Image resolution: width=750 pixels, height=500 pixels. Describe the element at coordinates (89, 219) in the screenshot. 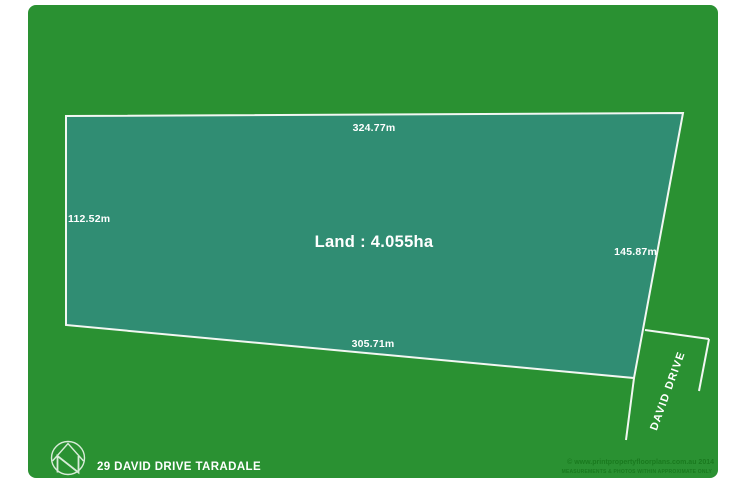

I see `dimension-left: 112.52m` at that location.